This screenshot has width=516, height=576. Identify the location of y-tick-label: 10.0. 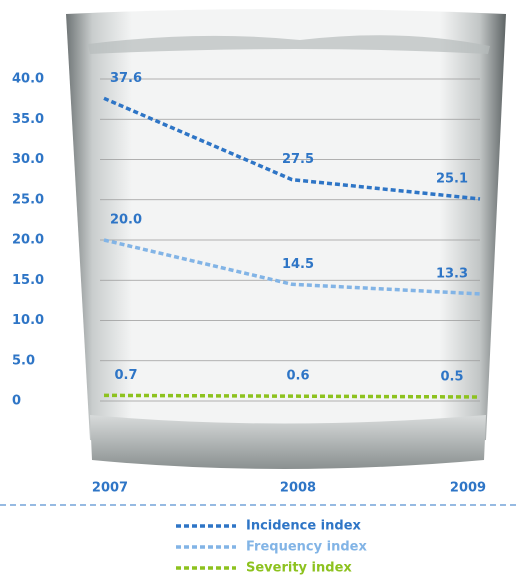
(28, 320).